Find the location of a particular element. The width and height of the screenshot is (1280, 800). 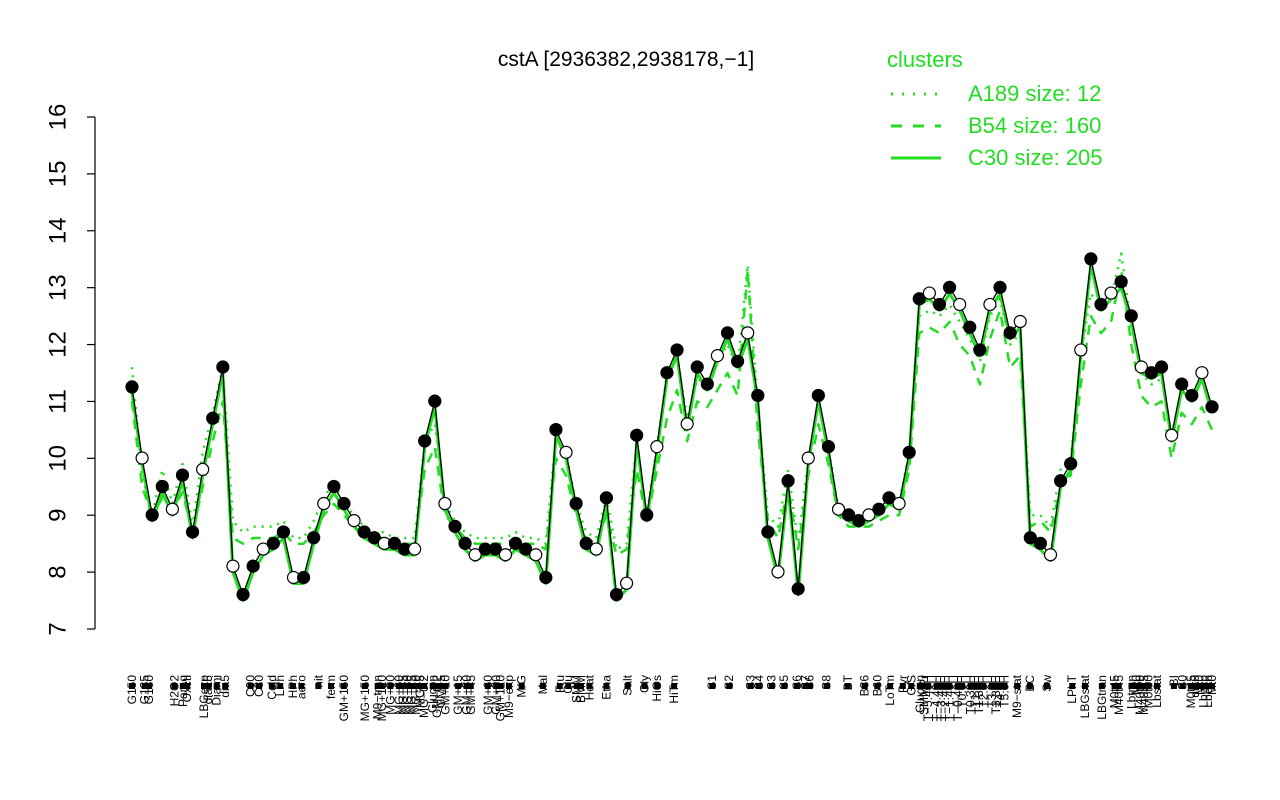

x-tick-label: Gly is located at coordinates (644, 684).